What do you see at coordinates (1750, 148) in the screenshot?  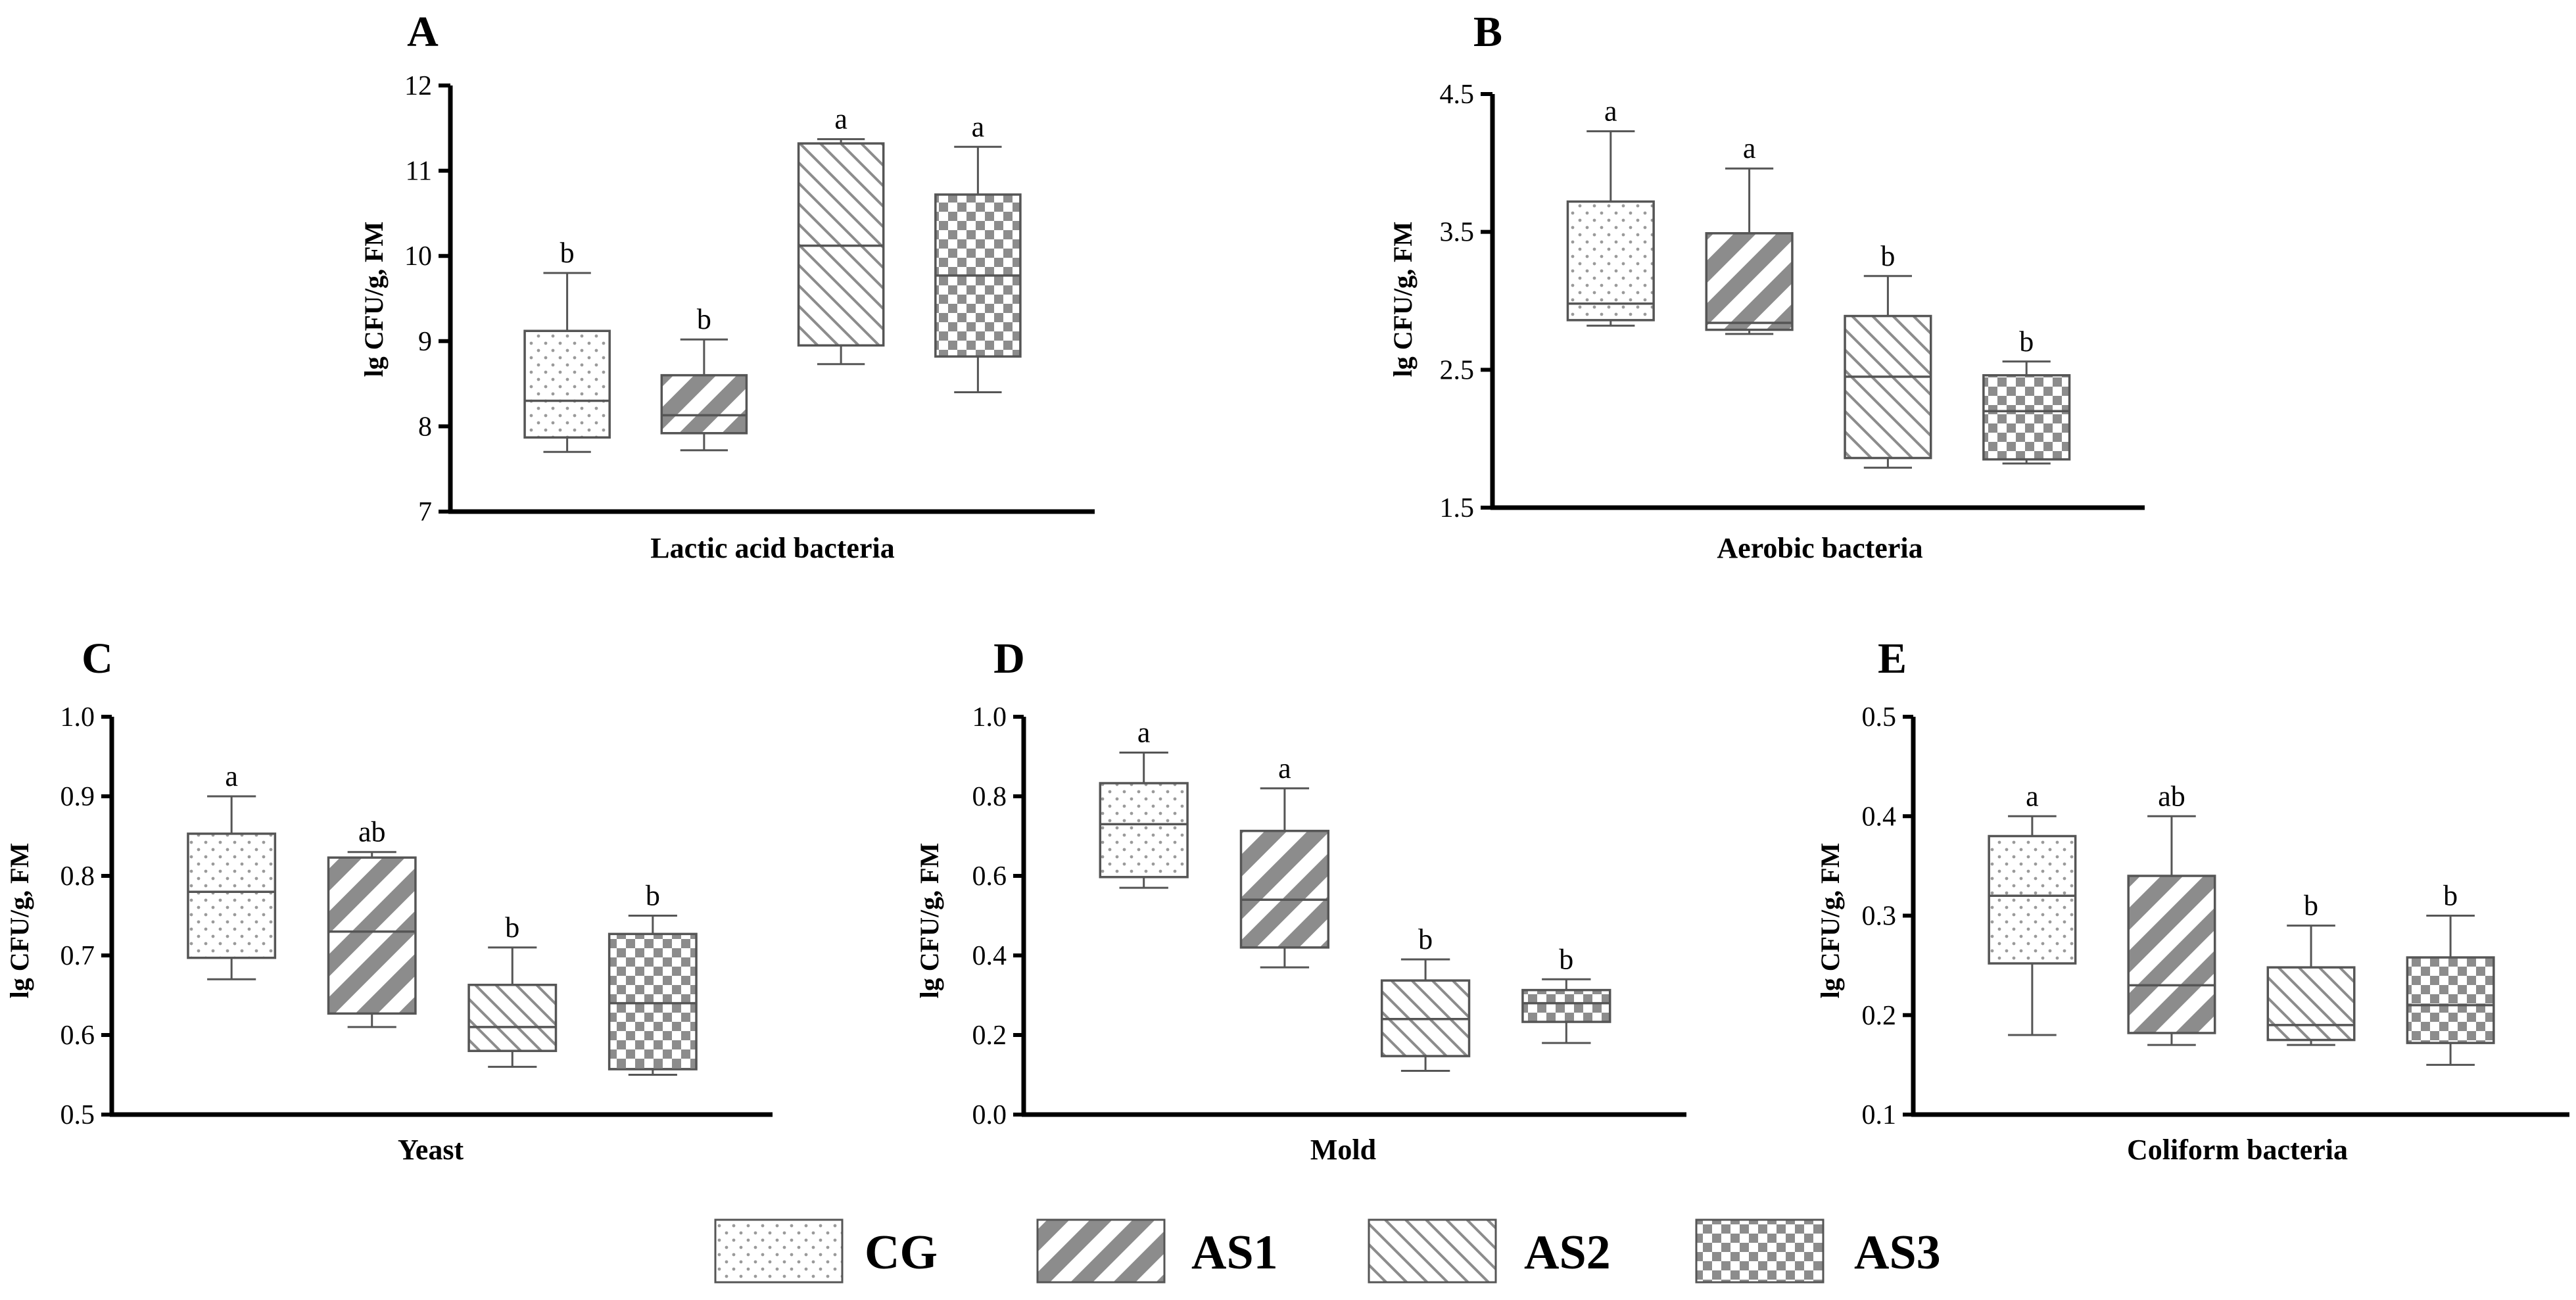 I see `sig-label-b-as1: a` at bounding box center [1750, 148].